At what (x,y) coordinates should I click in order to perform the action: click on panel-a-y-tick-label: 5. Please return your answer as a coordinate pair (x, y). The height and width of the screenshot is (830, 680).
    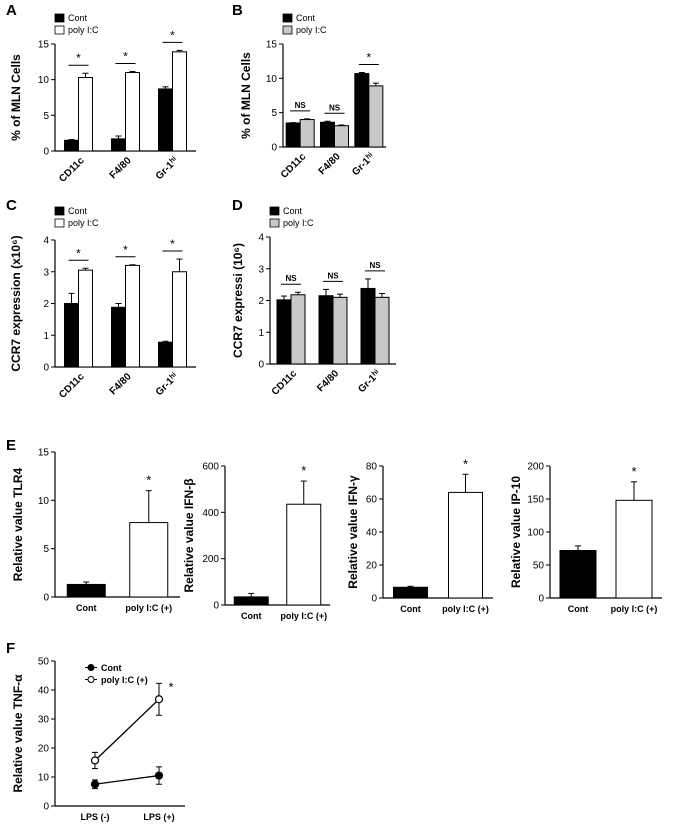
    Looking at the image, I should click on (46, 116).